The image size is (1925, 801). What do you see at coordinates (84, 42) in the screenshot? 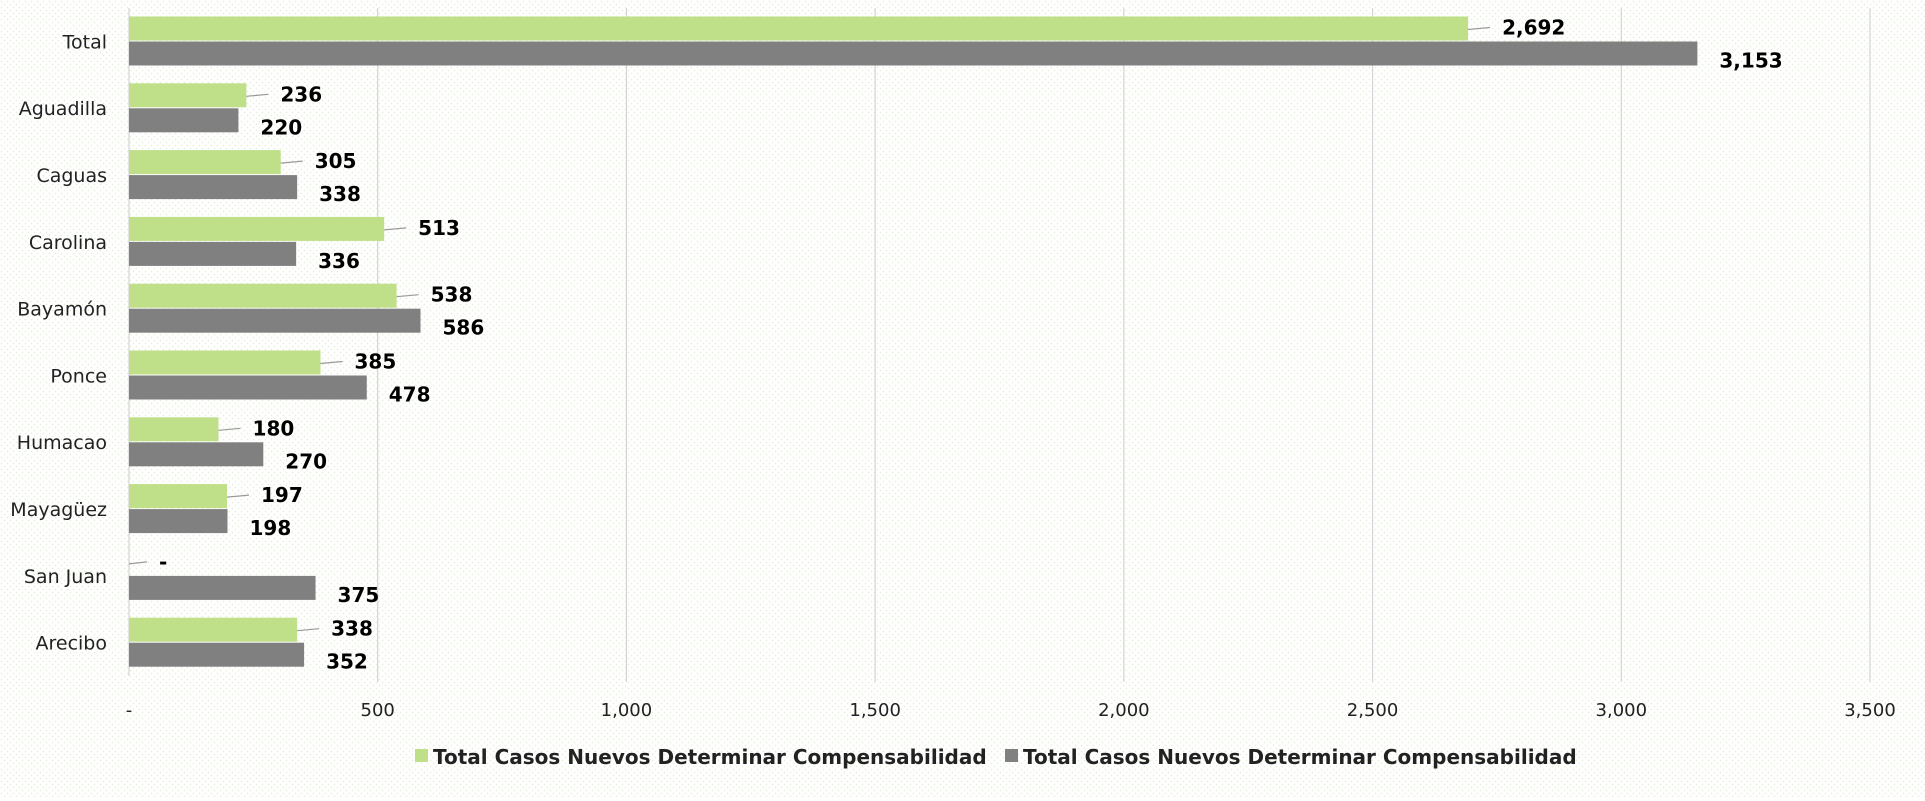
I see `category-label: Total` at bounding box center [84, 42].